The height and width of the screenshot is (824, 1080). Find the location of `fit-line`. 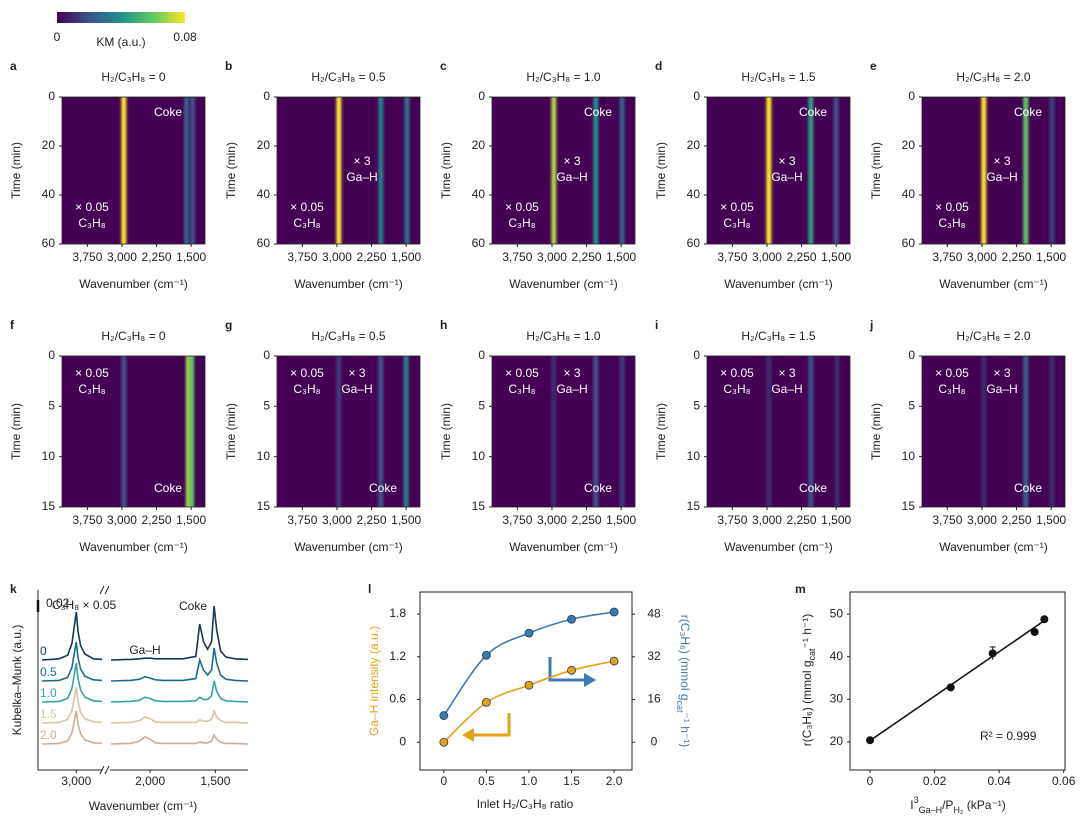

fit-line is located at coordinates (959, 679).